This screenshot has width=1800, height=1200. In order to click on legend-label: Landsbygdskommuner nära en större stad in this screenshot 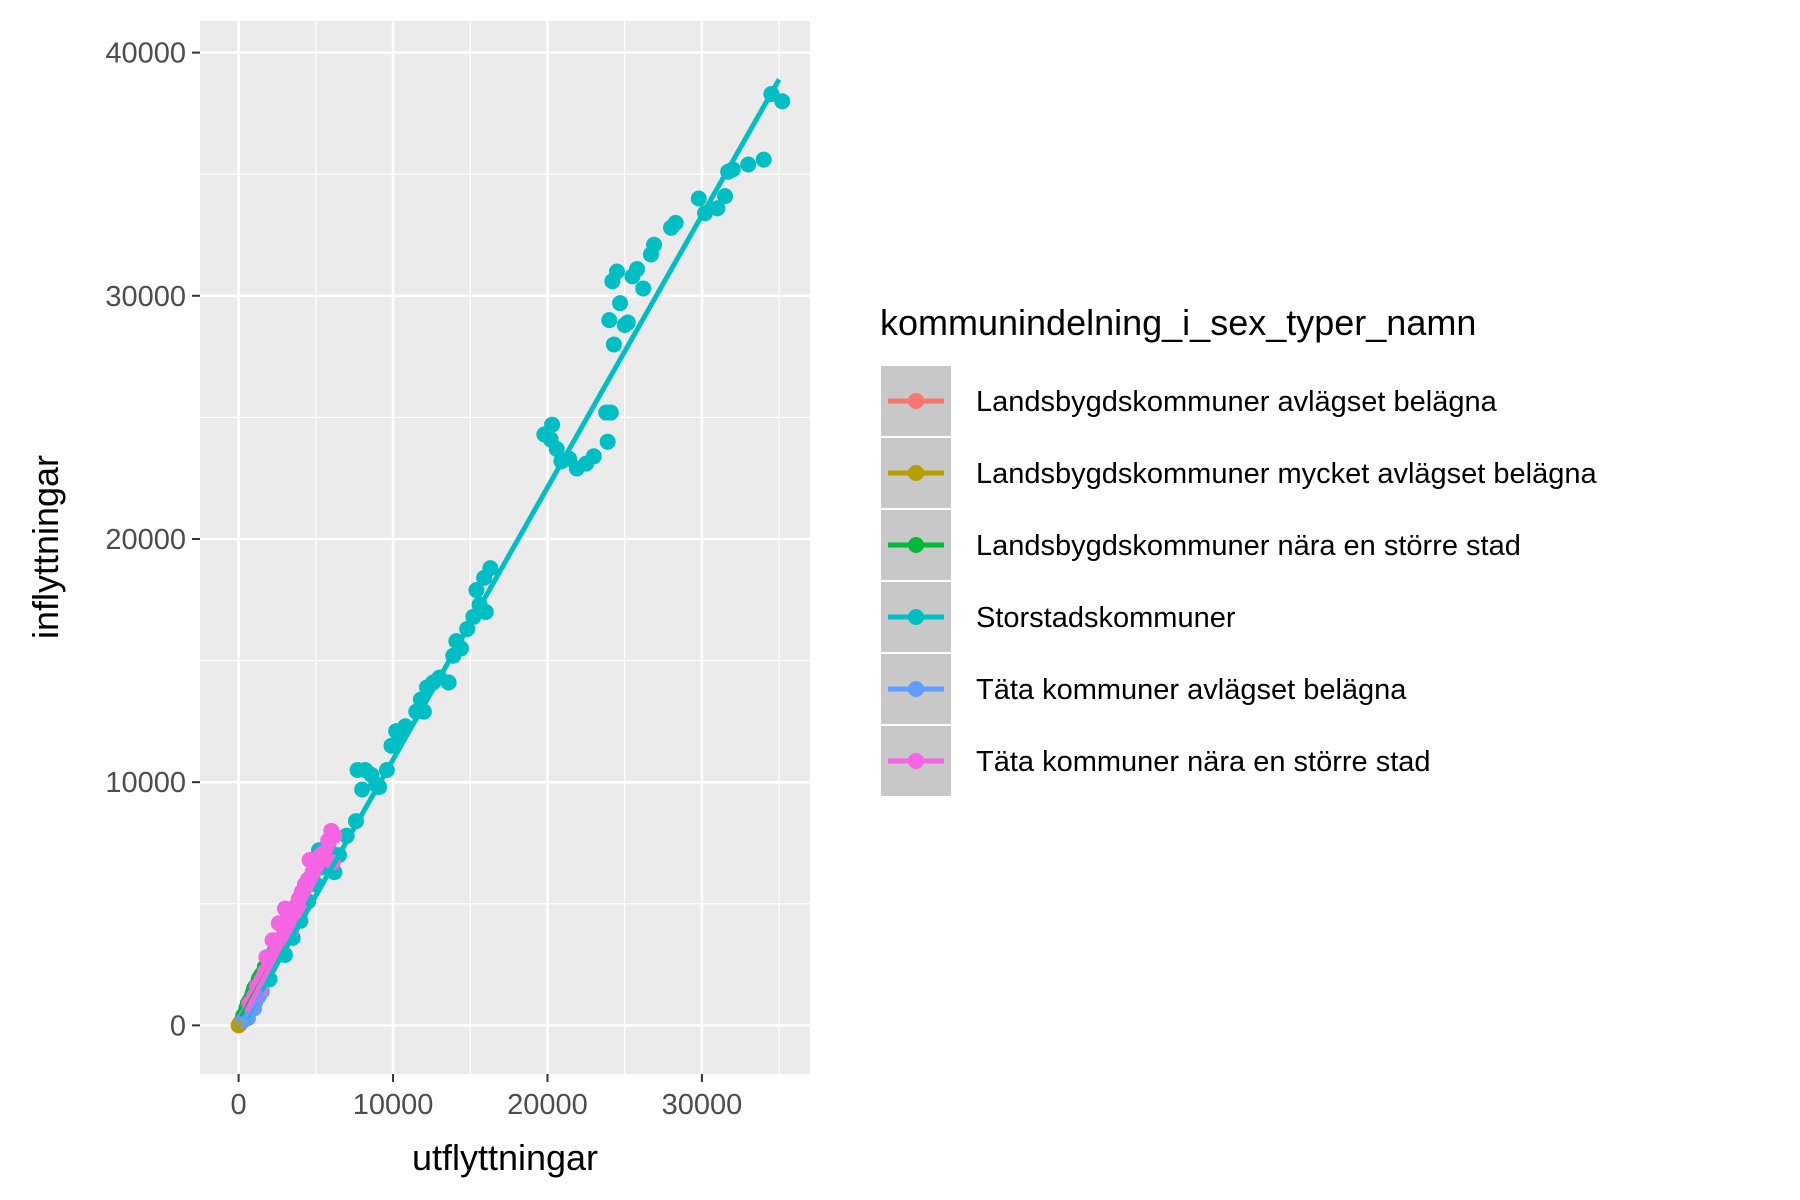, I will do `click(1248, 546)`.